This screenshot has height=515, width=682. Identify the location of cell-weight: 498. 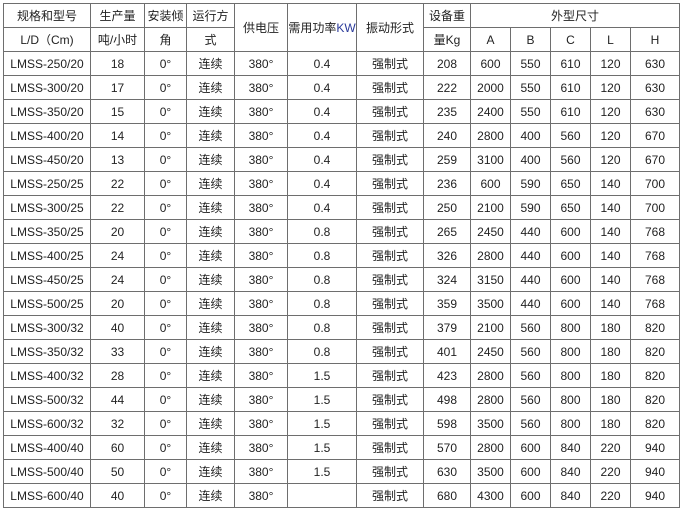
(447, 399).